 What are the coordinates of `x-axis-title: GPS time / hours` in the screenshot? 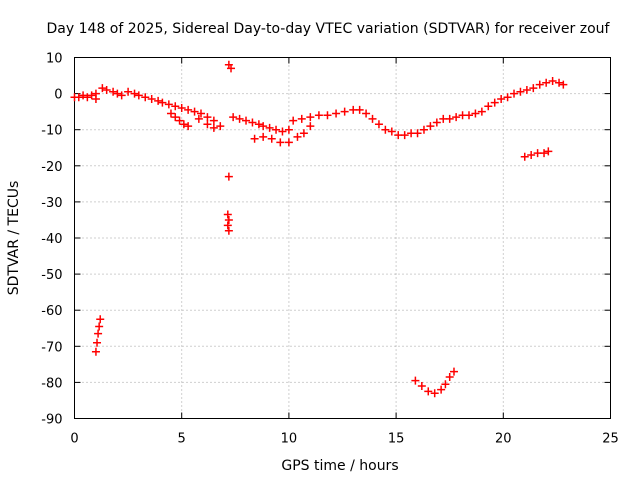 It's located at (339, 466).